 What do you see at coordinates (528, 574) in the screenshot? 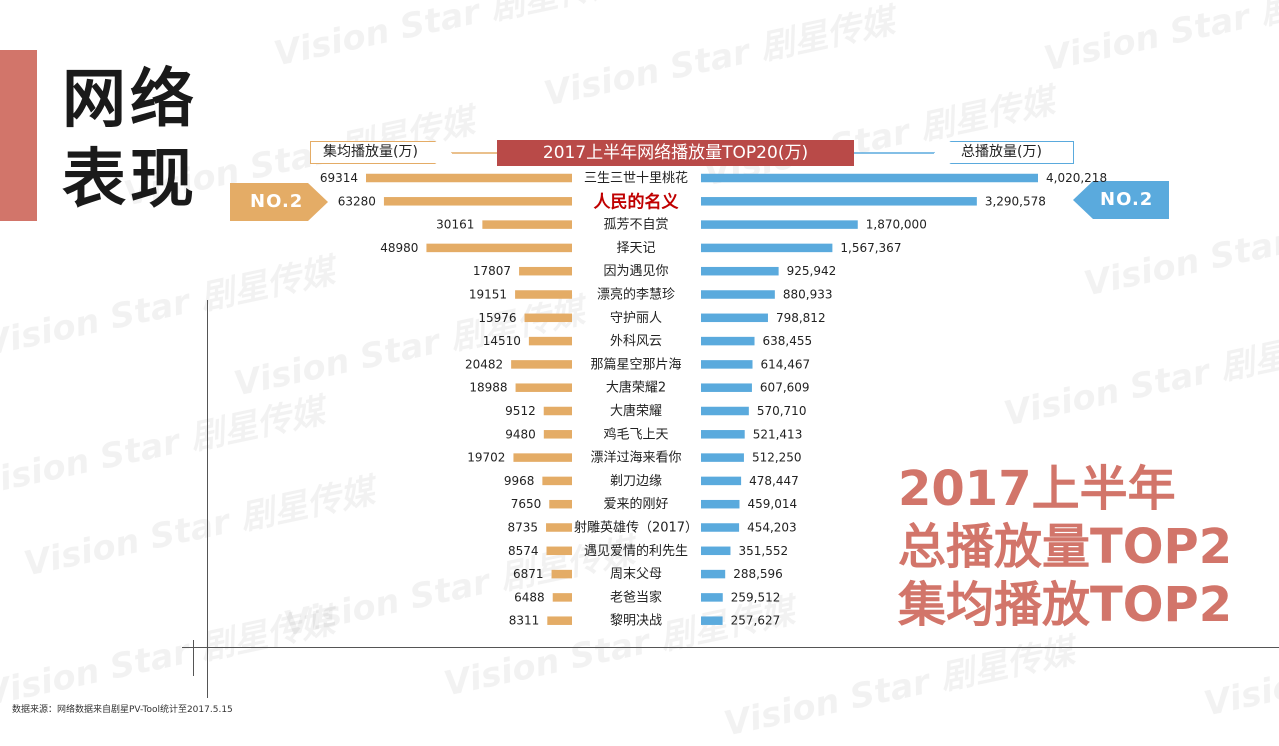
I see `data-label-left: 6871` at bounding box center [528, 574].